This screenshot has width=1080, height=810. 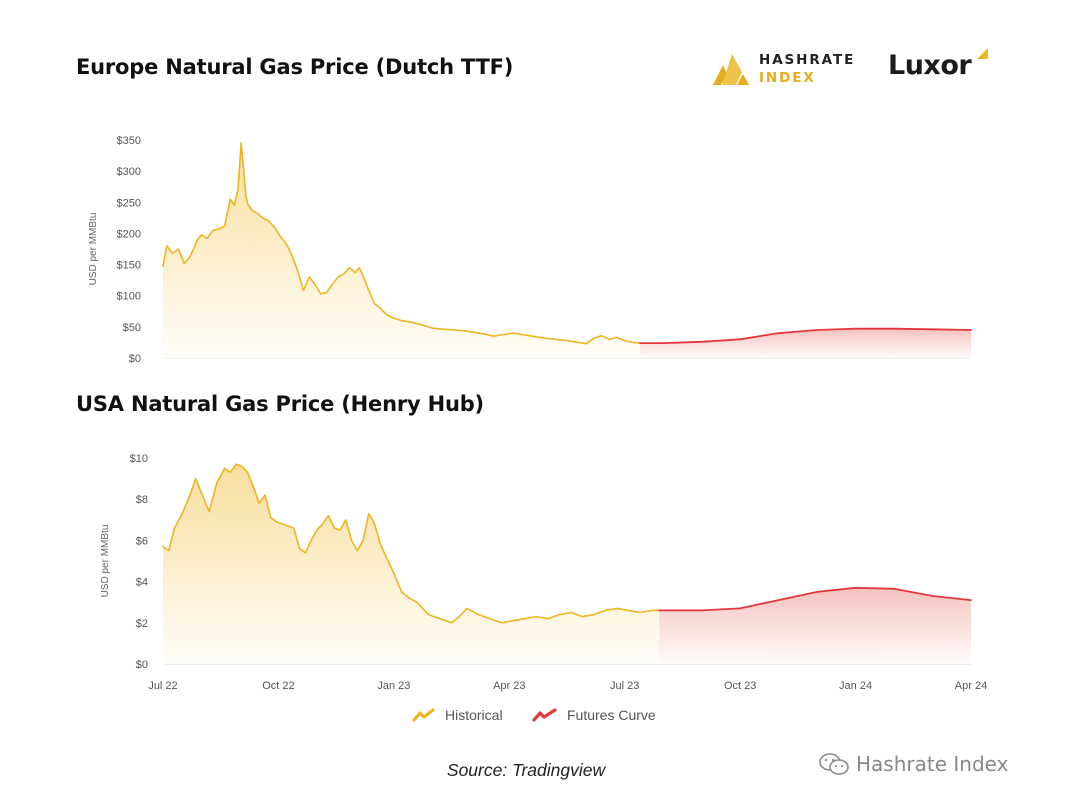 I want to click on eu-historical-area, so click(x=402, y=250).